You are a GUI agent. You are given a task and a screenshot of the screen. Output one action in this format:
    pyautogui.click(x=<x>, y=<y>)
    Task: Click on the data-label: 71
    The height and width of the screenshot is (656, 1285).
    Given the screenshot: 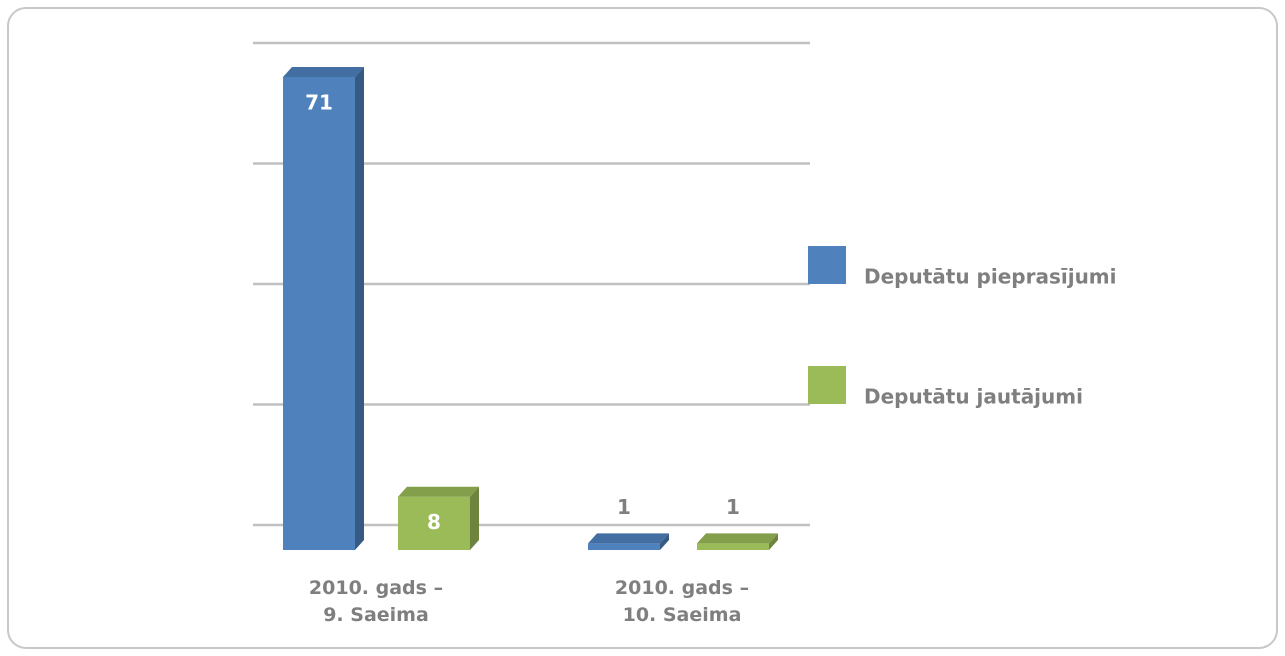 What is the action you would take?
    pyautogui.click(x=319, y=102)
    